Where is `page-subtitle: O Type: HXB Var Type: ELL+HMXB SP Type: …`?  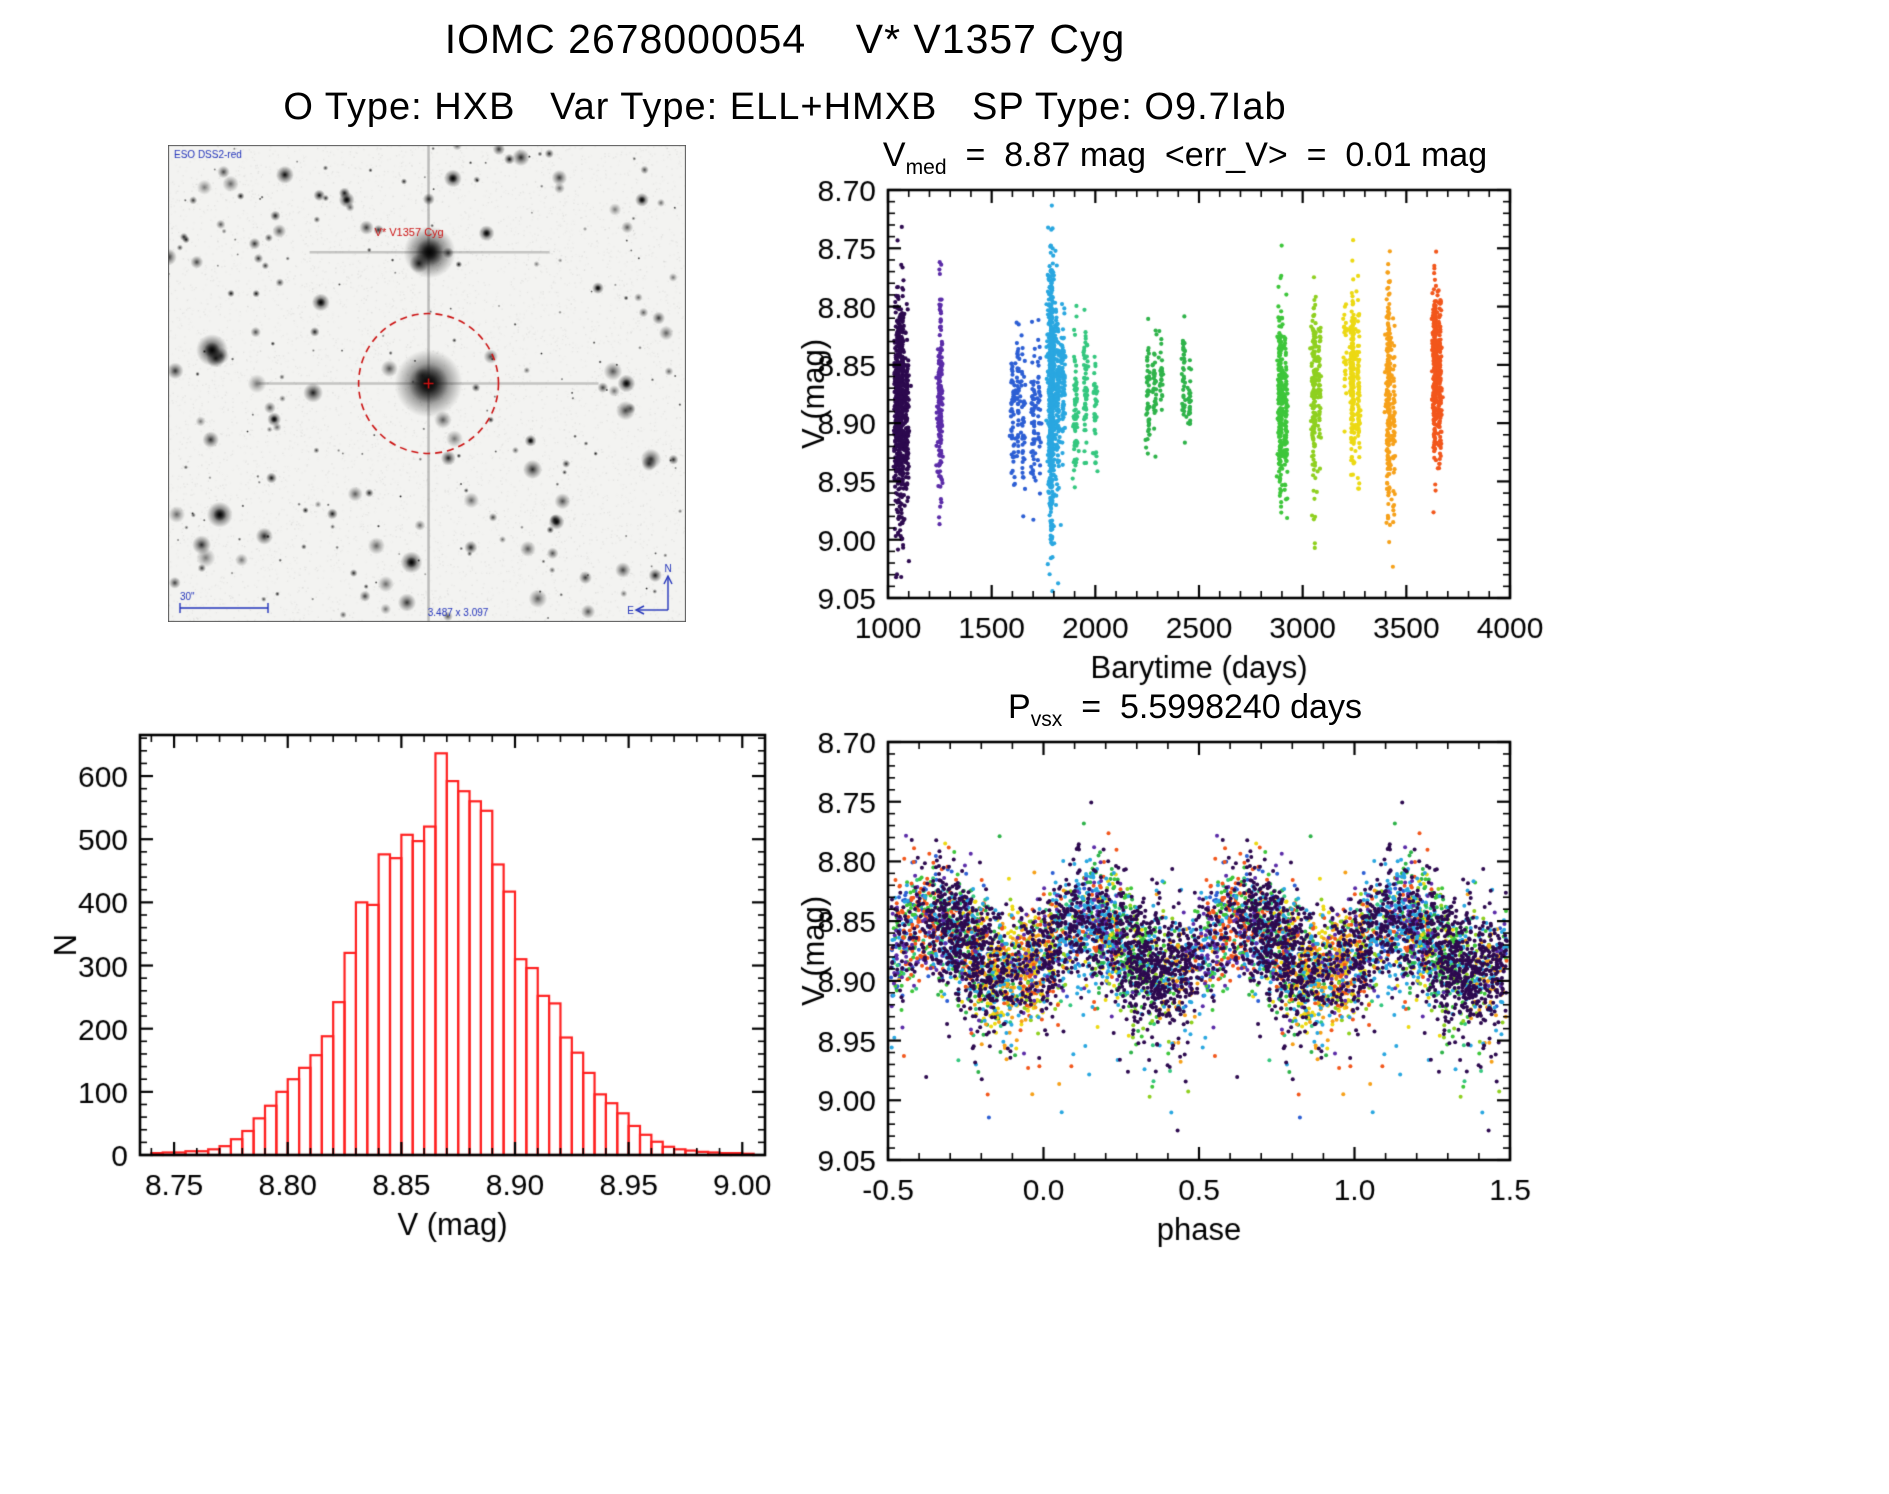
page-subtitle: O Type: HXB Var Type: ELL+HMXB SP Type: … is located at coordinates (785, 107).